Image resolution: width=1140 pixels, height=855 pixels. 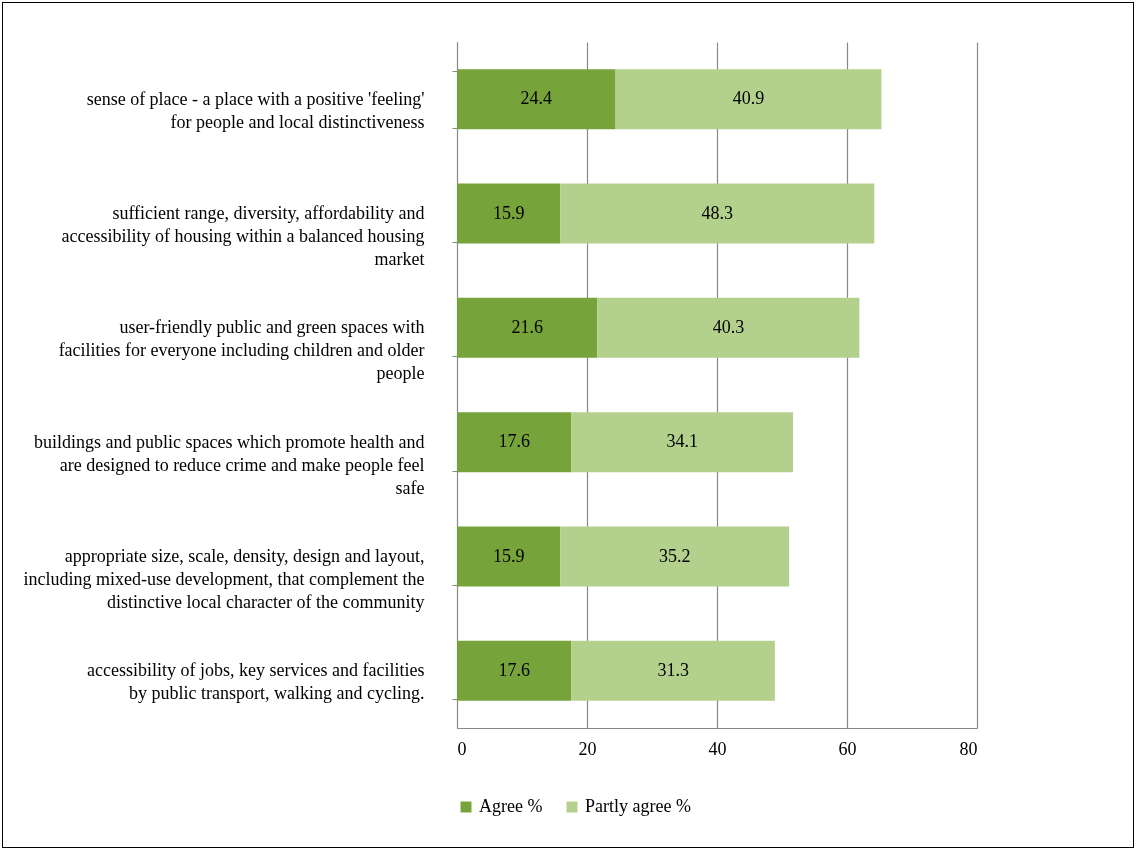 I want to click on y-tick-label: buildings and public spaces which promote health and are designed to reduce crime and make people feel safe, so click(x=229, y=464).